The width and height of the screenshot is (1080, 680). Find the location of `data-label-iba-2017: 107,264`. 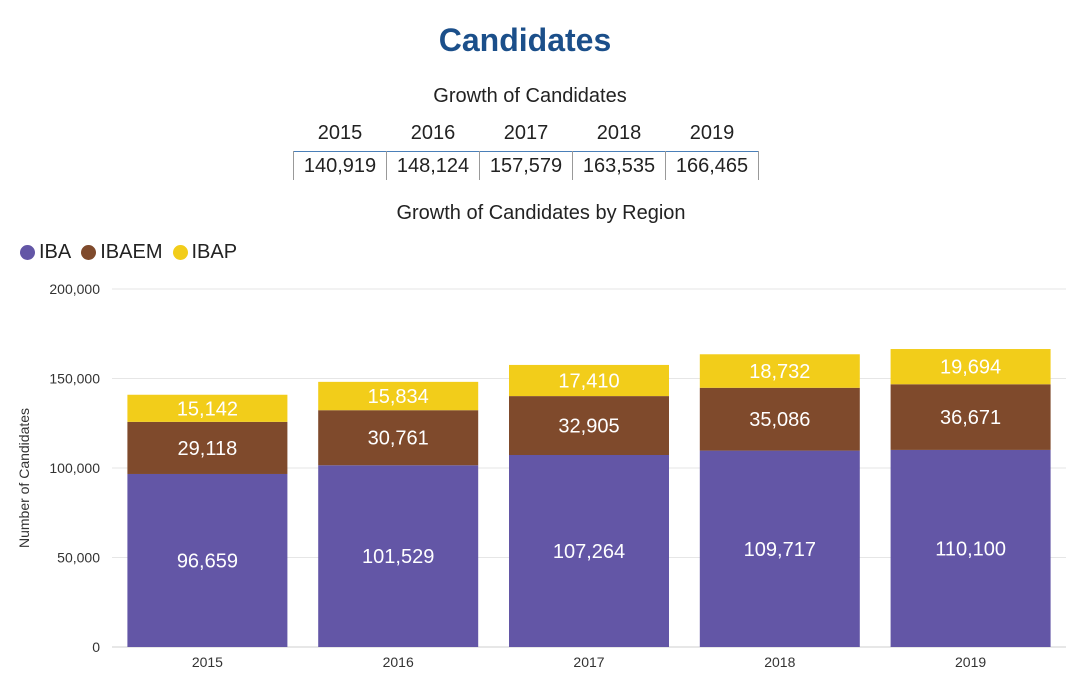

data-label-iba-2017: 107,264 is located at coordinates (589, 552).